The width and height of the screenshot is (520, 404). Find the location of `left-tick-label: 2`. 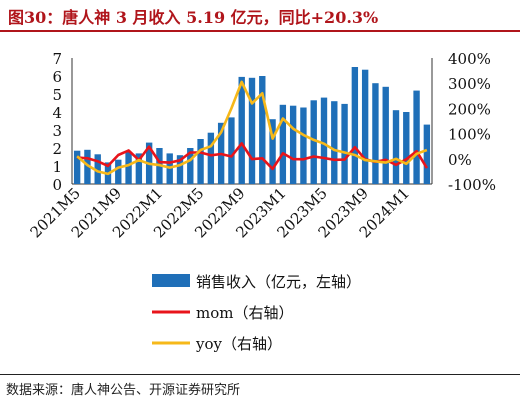

left-tick-label: 2 is located at coordinates (57, 149).